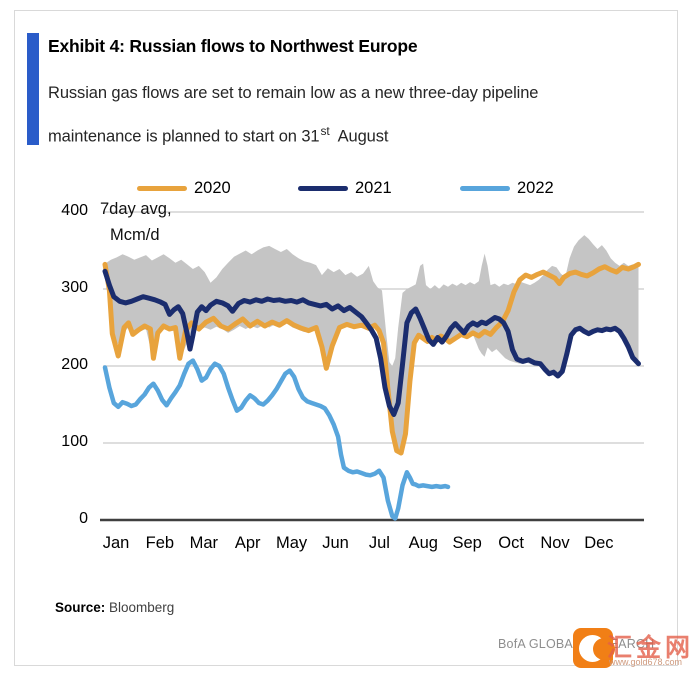 This screenshot has width=692, height=680. Describe the element at coordinates (74, 364) in the screenshot. I see `y-tick-label: 200` at that location.